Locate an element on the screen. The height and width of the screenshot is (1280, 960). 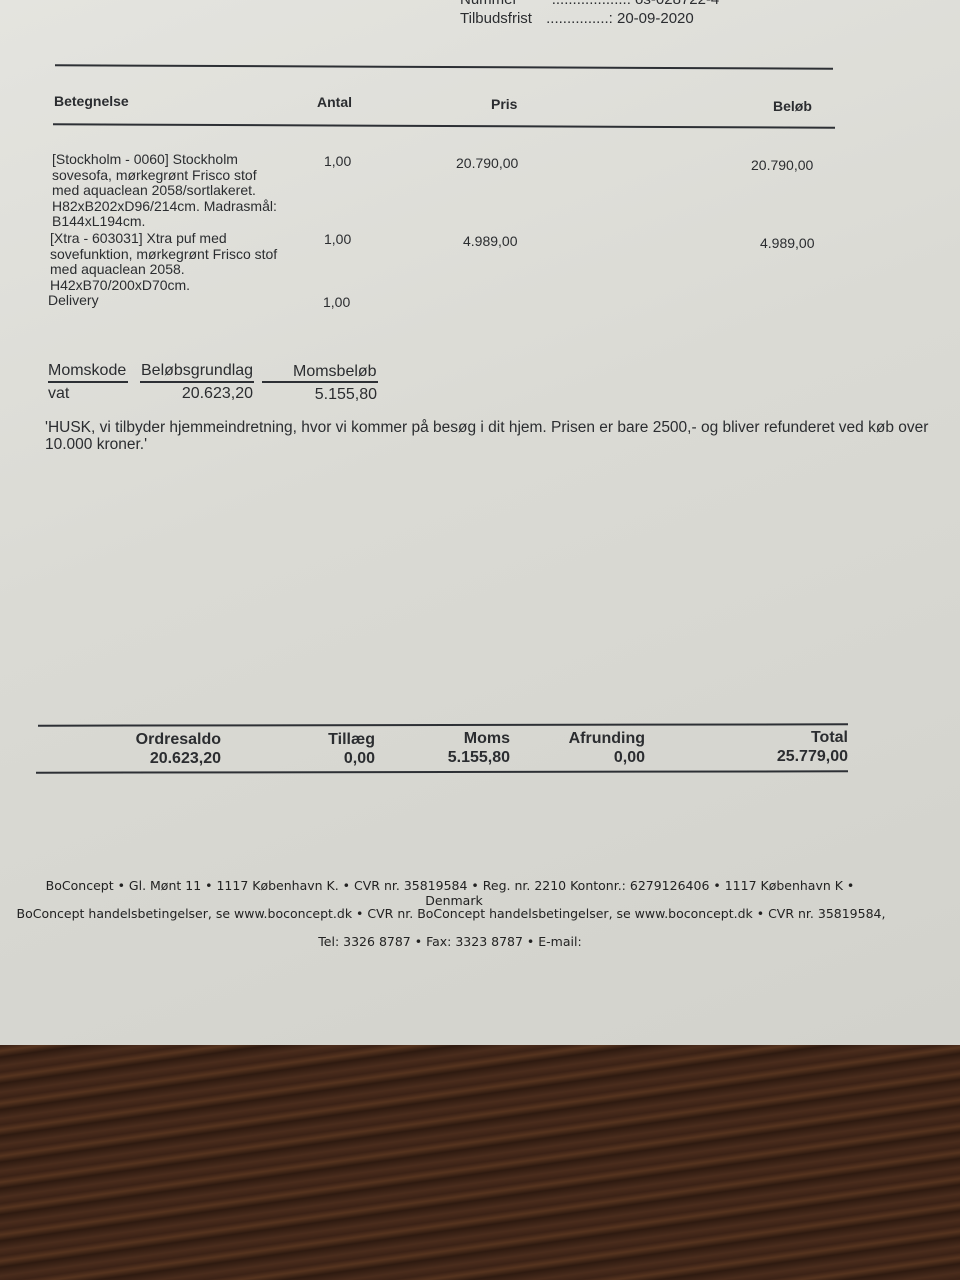
tilbudsfrist-field: Tilbudsfrist ...............: 20-09-2020 is located at coordinates (577, 18).